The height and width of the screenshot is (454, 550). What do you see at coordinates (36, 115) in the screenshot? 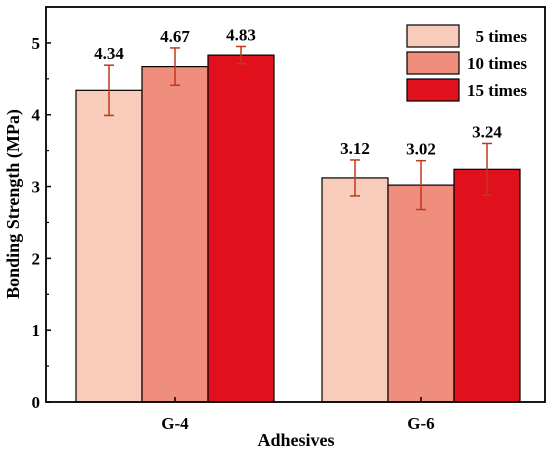
I see `y-tick-label: 4` at bounding box center [36, 115].